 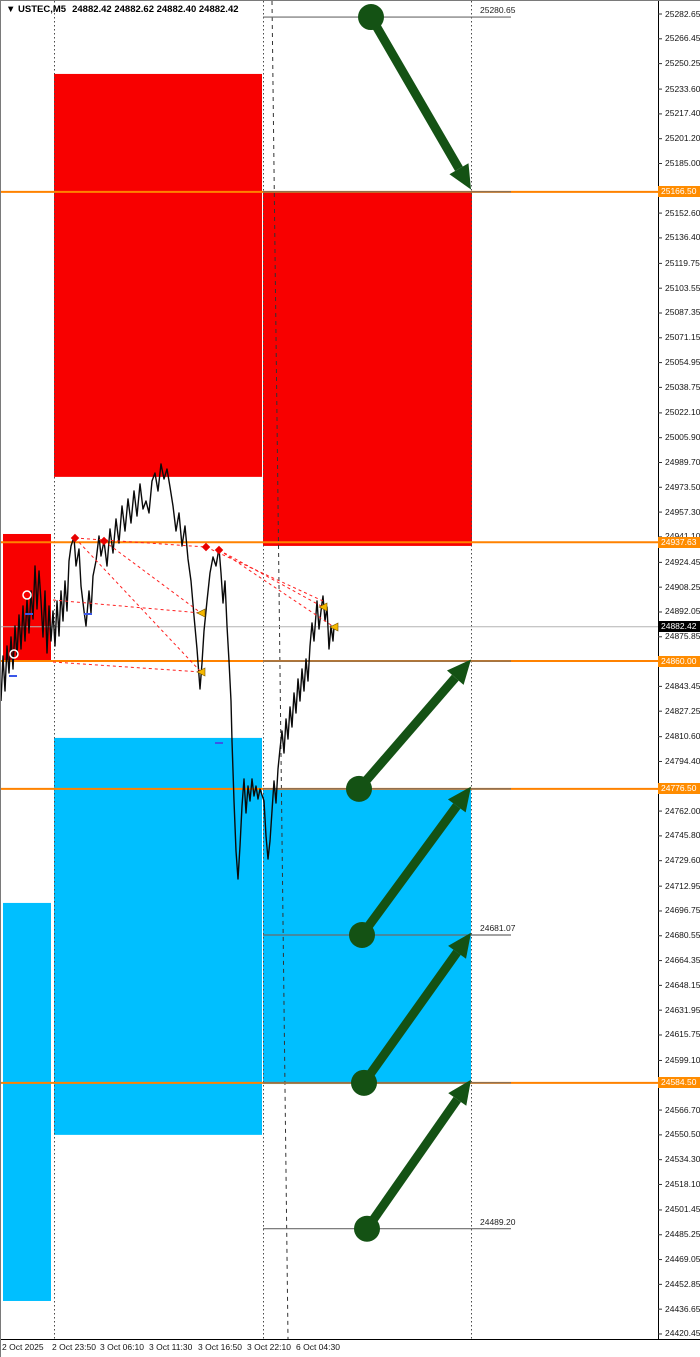 What do you see at coordinates (682, 1010) in the screenshot?
I see `price-tick-label: 24631.95` at bounding box center [682, 1010].